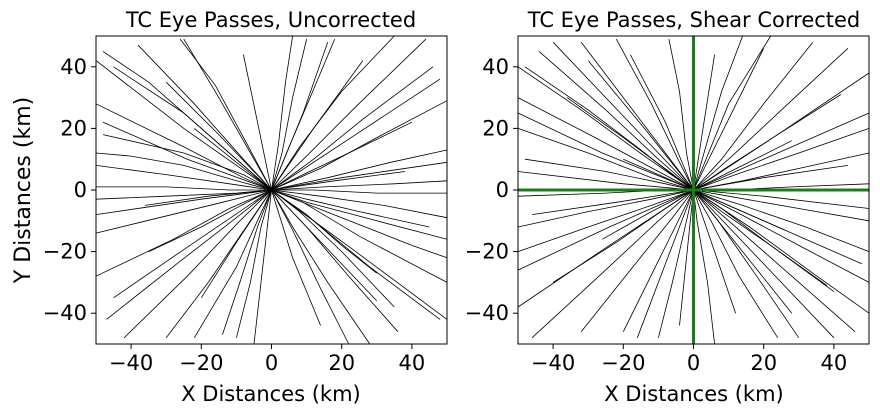 The image size is (880, 415). I want to click on shared-y-axis-label: Y Distances (km), so click(23, 190).